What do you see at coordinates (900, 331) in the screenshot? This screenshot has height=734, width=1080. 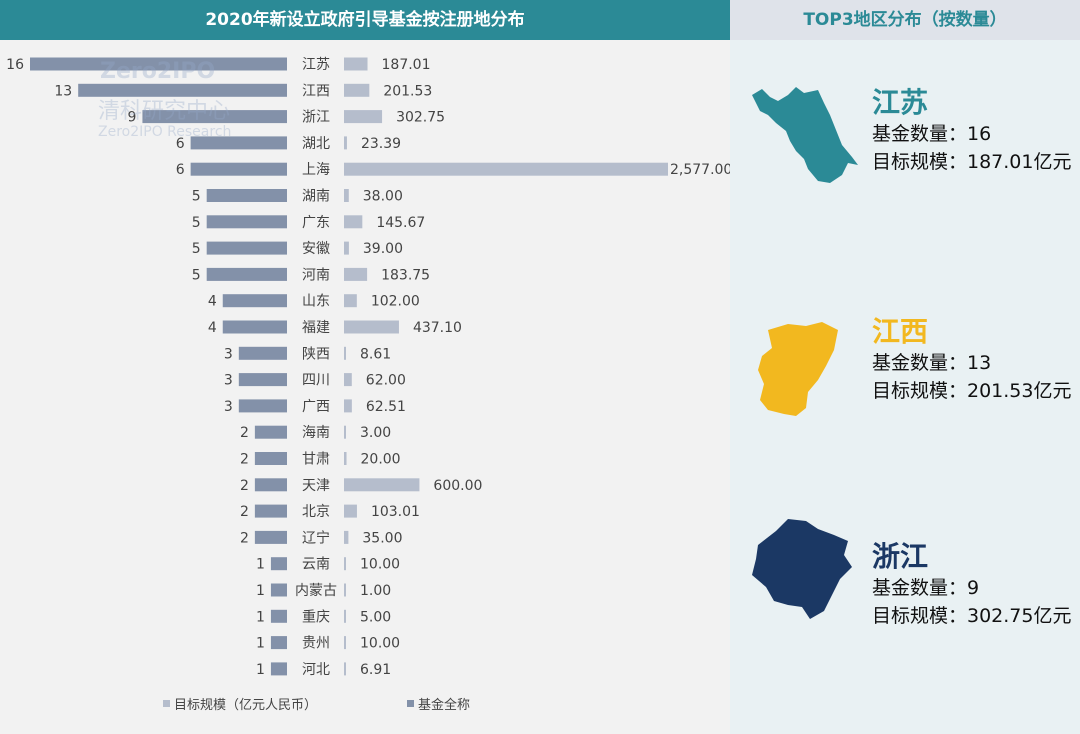 I see `province-name: 江西` at bounding box center [900, 331].